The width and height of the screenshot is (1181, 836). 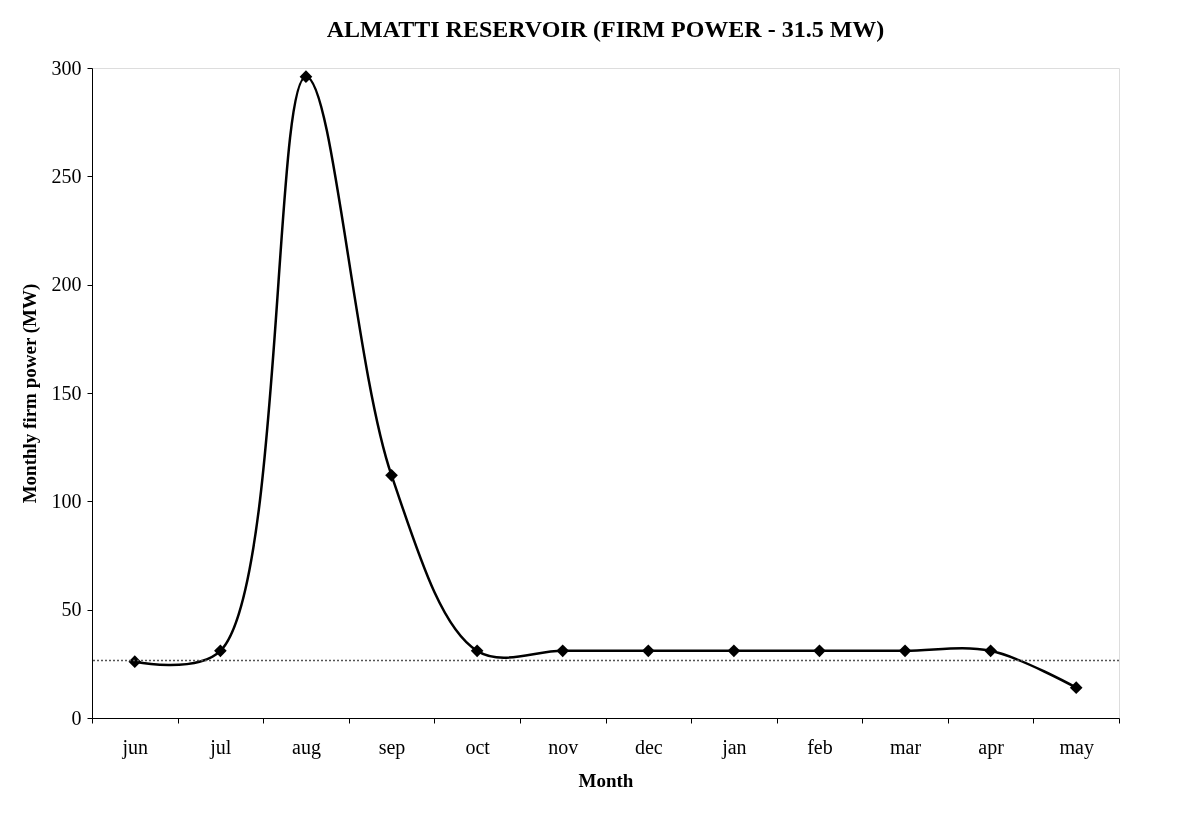 What do you see at coordinates (905, 746) in the screenshot?
I see `x-tick-label: mar` at bounding box center [905, 746].